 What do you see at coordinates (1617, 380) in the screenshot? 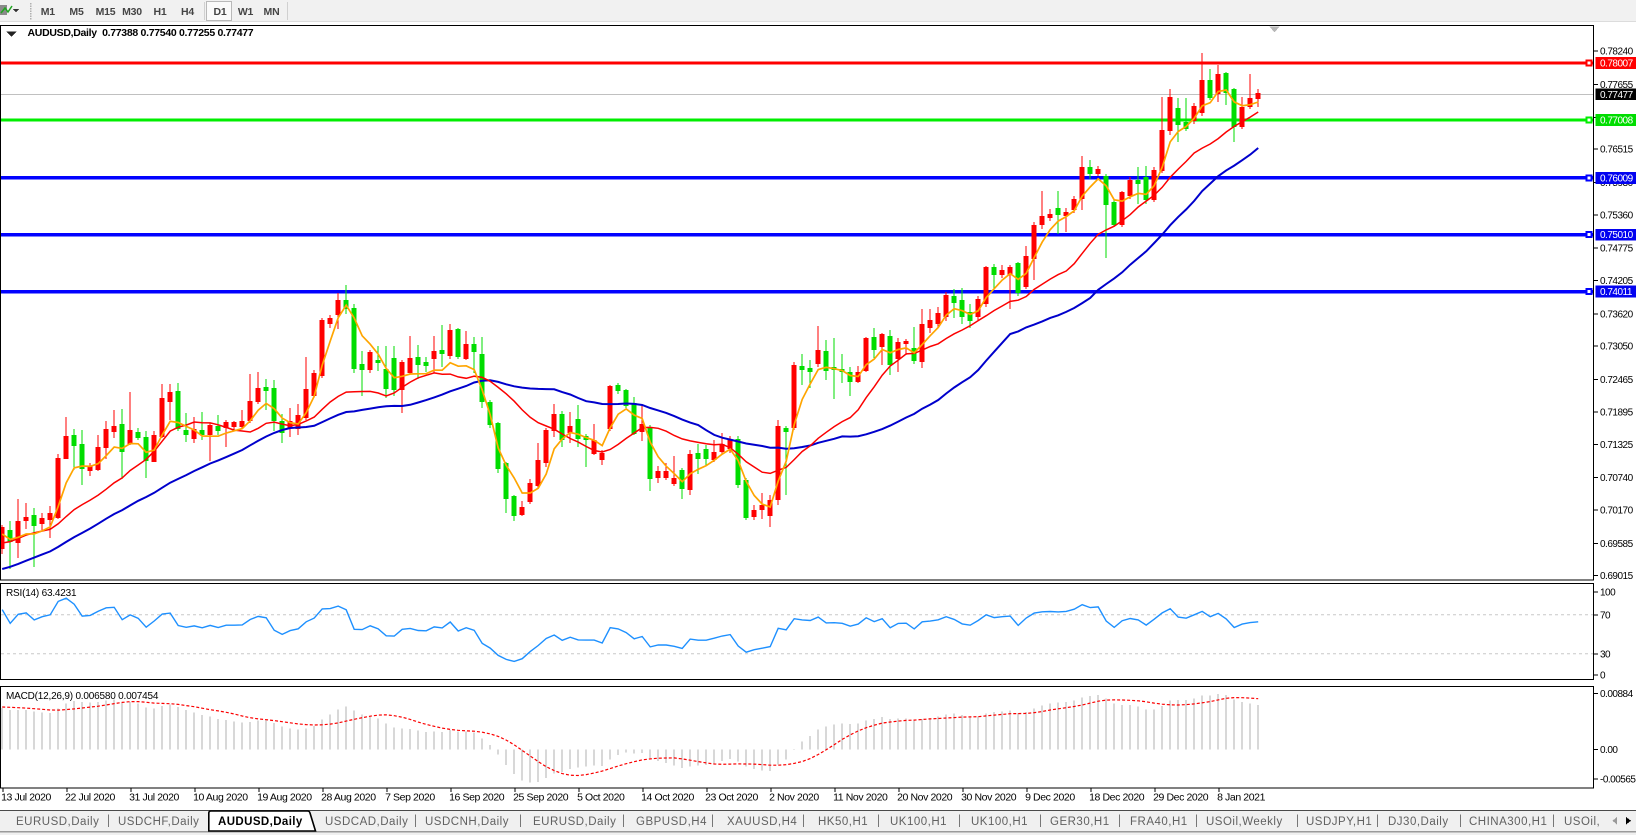
I see `svg-text: 0.72465` at bounding box center [1617, 380].